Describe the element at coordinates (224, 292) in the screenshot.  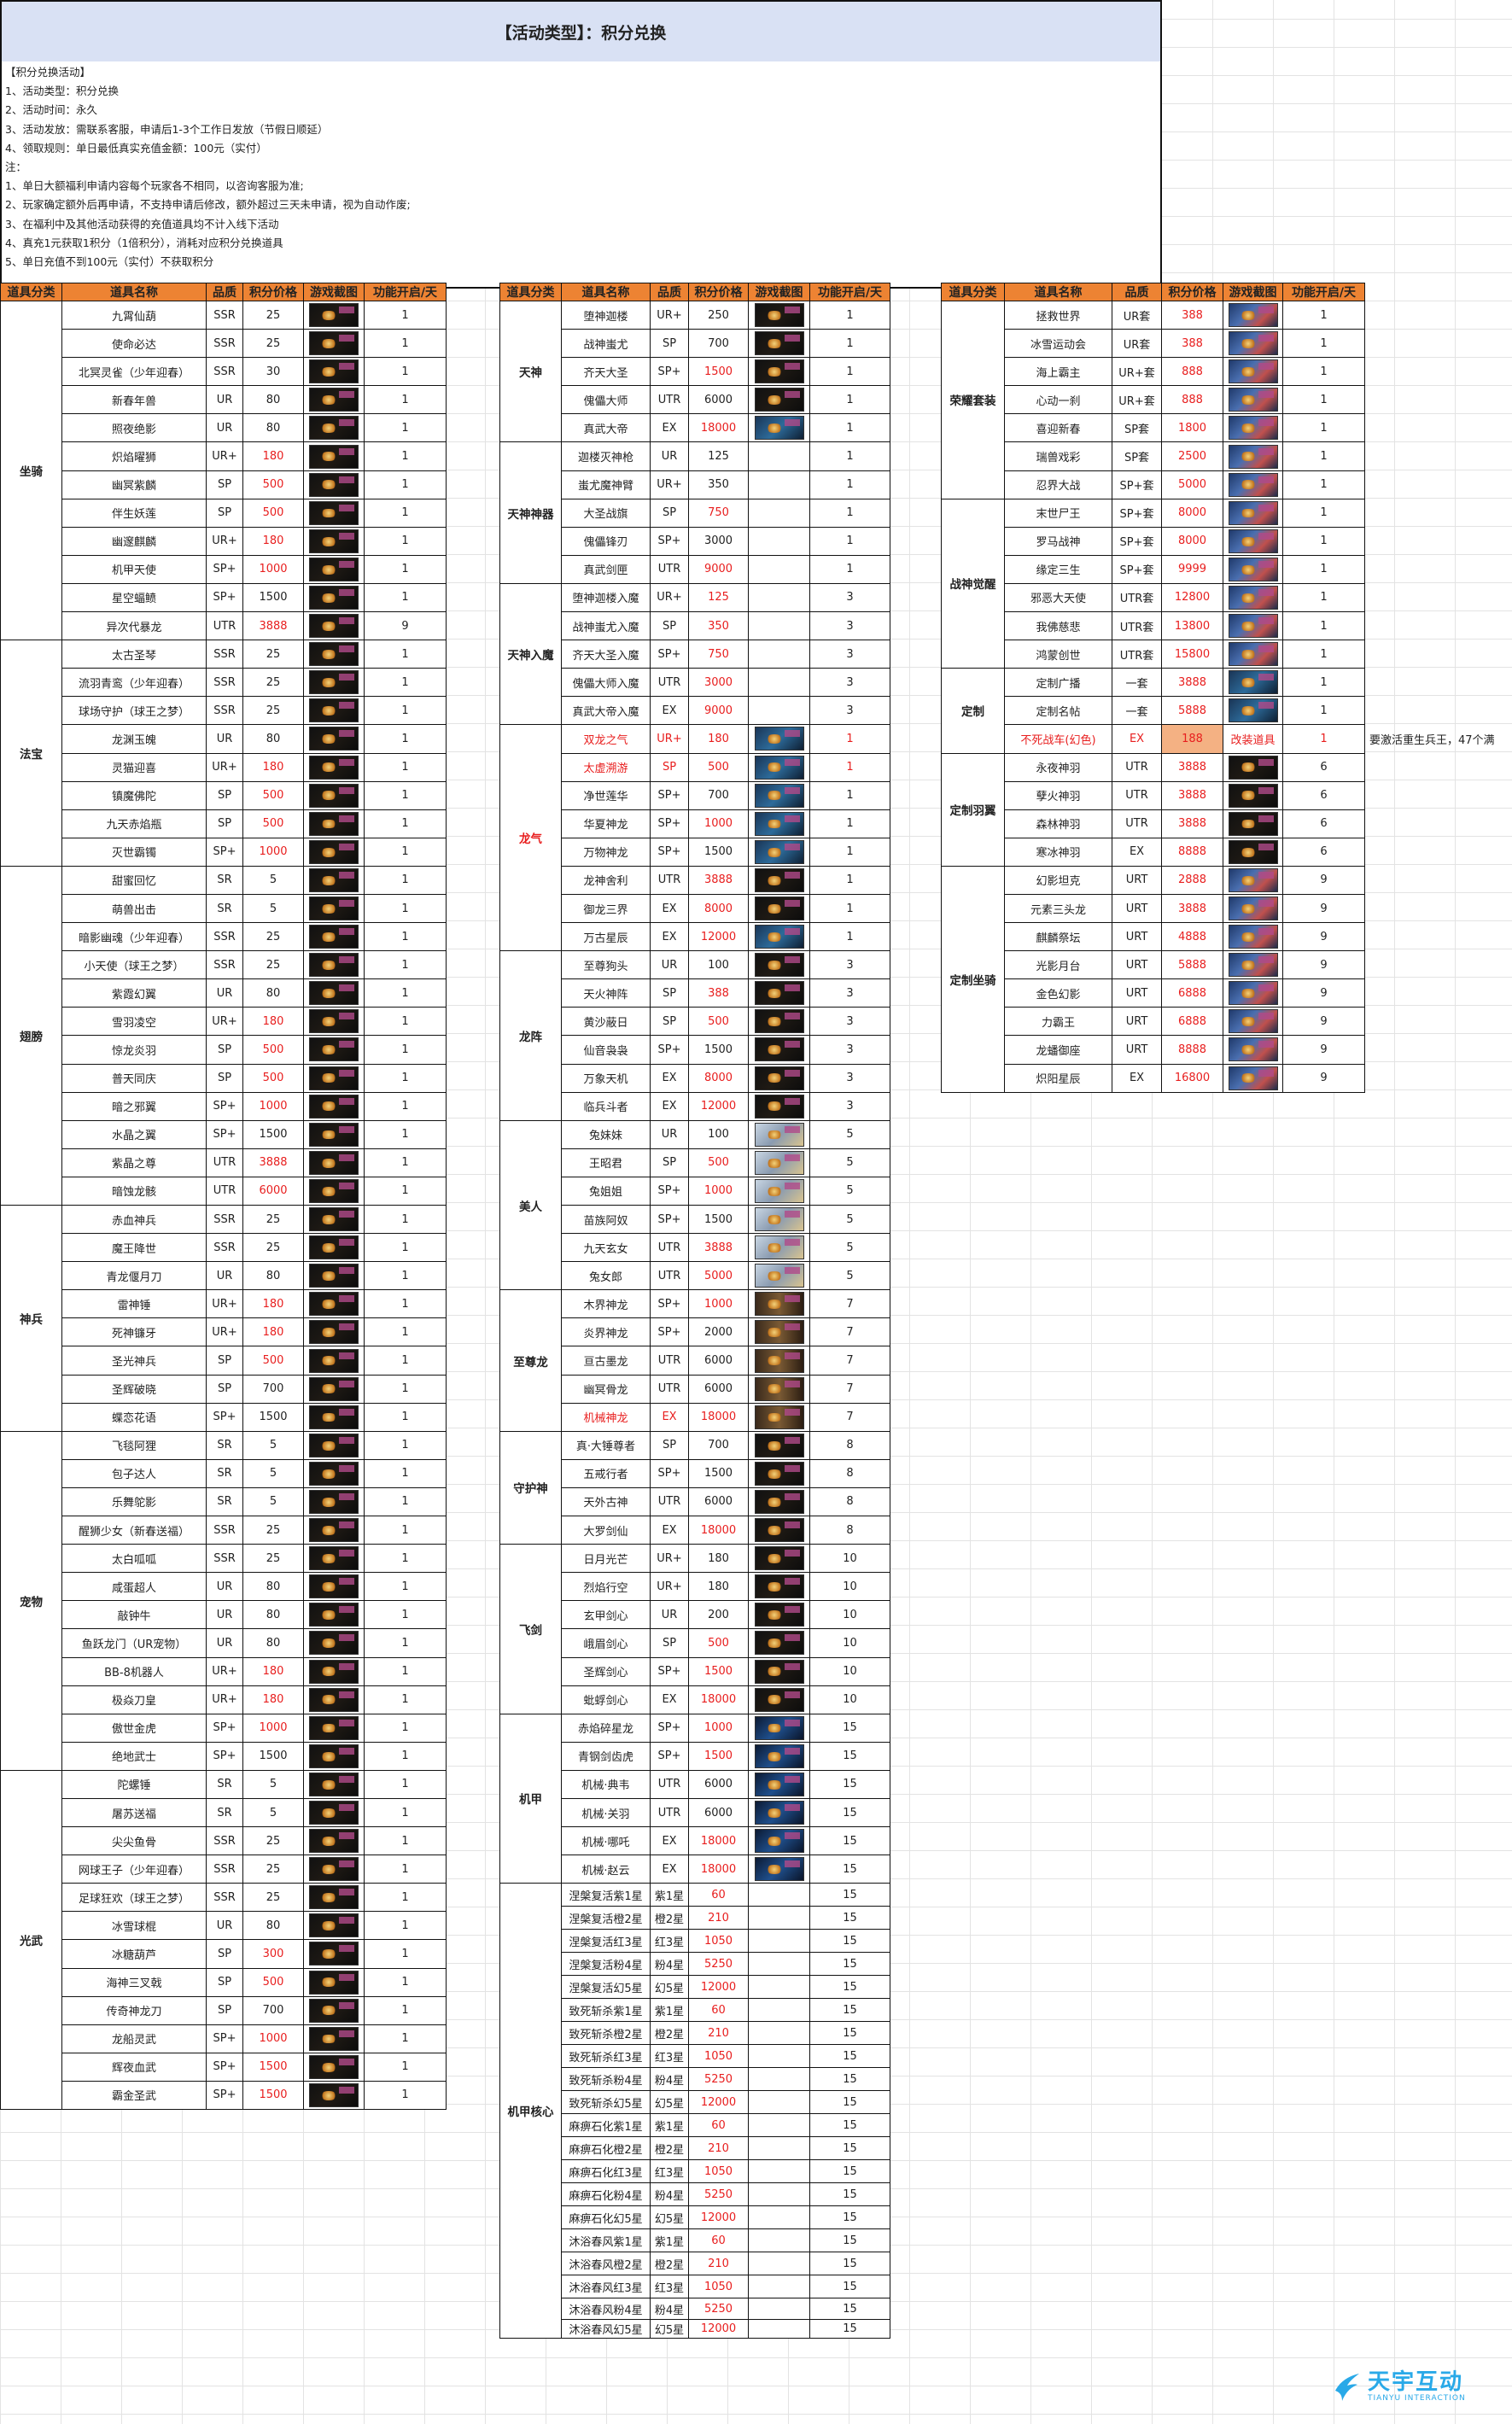
I see `column-header: 品质` at that location.